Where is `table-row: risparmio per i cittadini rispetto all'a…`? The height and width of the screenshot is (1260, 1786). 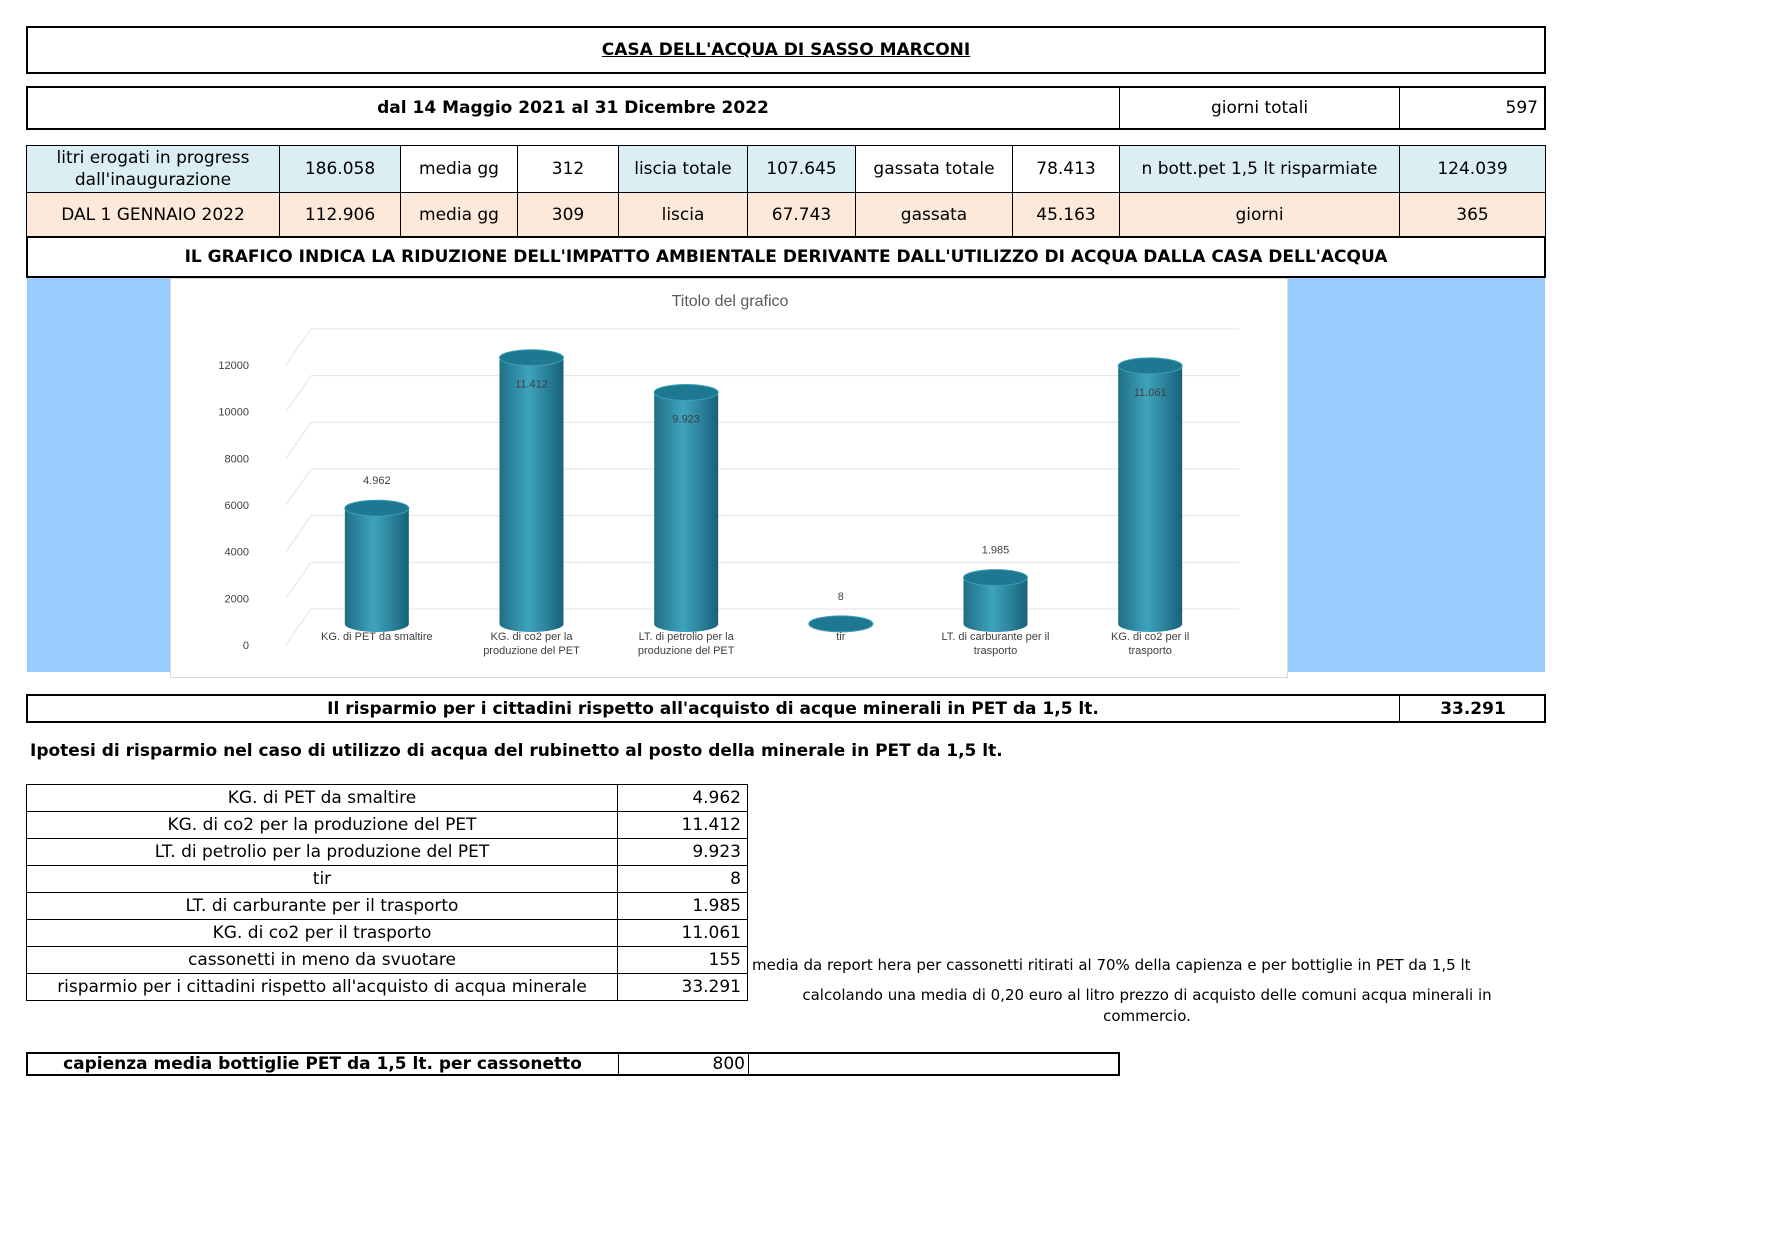
table-row: risparmio per i cittadini rispetto all'a… is located at coordinates (387, 987).